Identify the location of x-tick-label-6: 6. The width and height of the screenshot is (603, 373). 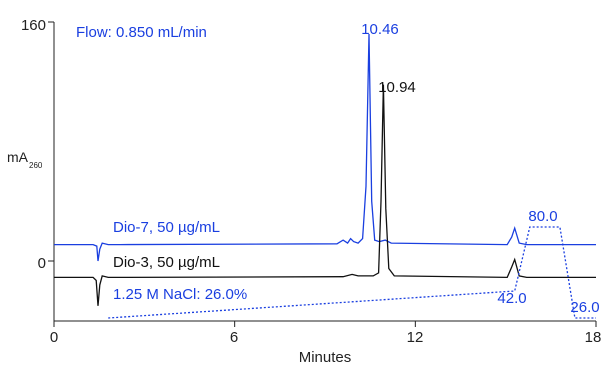
(234, 337).